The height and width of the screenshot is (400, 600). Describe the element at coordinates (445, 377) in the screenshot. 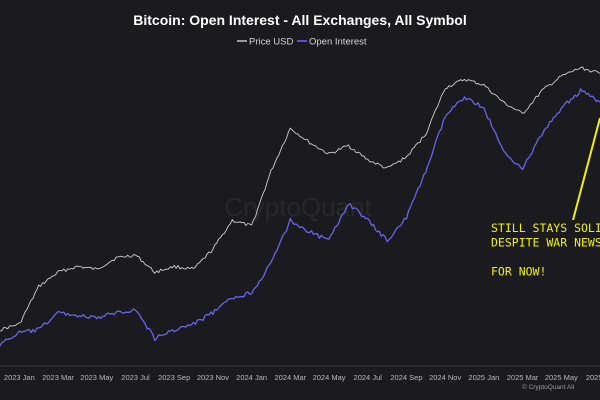

I see `x-tick-label: 2024 Nov` at that location.